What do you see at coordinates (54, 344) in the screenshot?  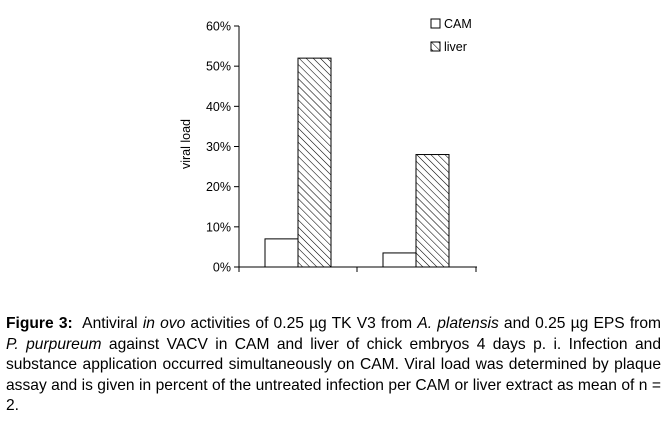 I see `caption-italic-3: P. purpureum` at bounding box center [54, 344].